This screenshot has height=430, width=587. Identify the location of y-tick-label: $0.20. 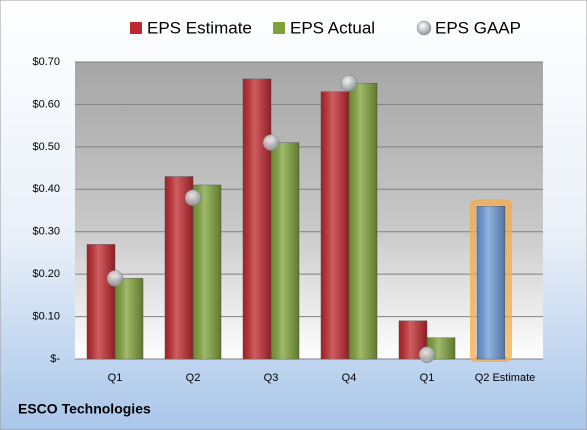
(46, 274).